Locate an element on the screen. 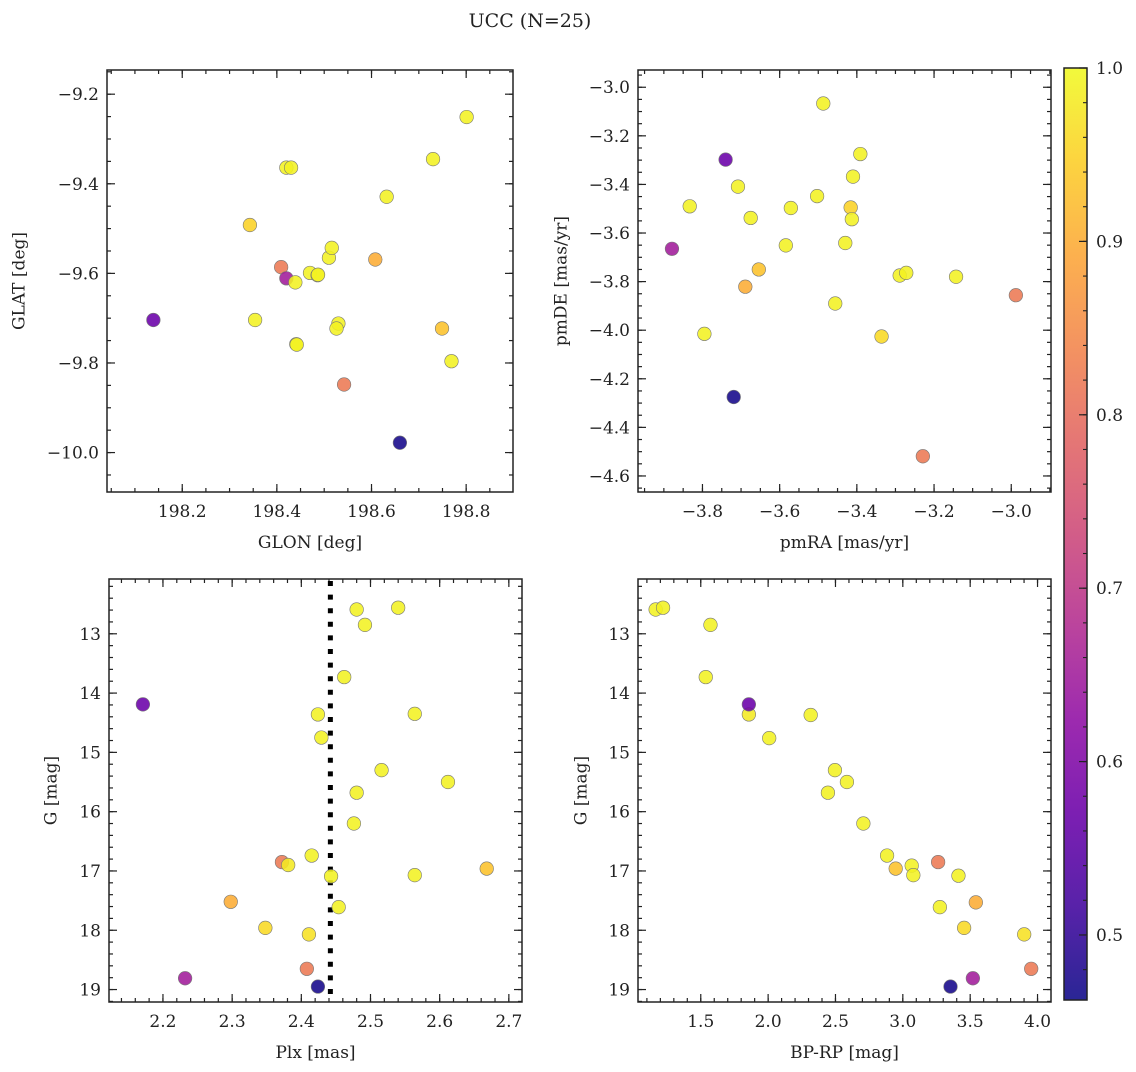  figure-title: UCC (N=25) is located at coordinates (530, 21).